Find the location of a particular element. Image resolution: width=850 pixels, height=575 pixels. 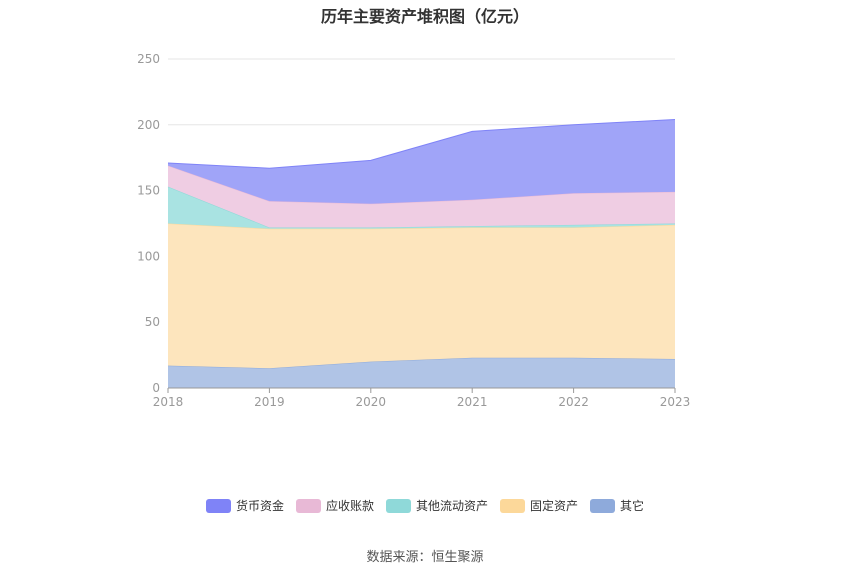

legend-item-receivables: 应收账款 is located at coordinates (334, 505).